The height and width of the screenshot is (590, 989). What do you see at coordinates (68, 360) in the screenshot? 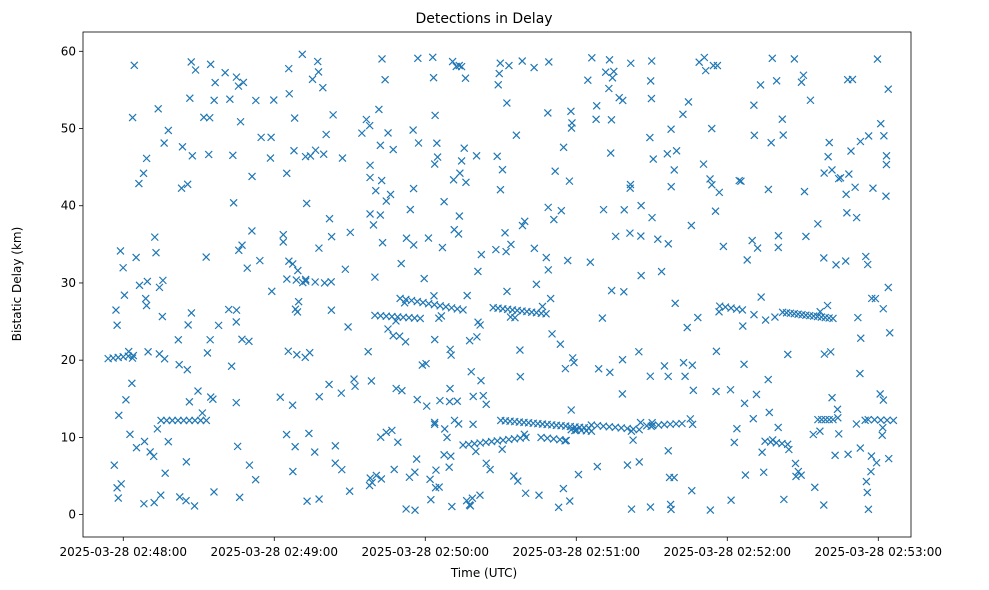
I see `y-tick-label: 20` at bounding box center [68, 360].